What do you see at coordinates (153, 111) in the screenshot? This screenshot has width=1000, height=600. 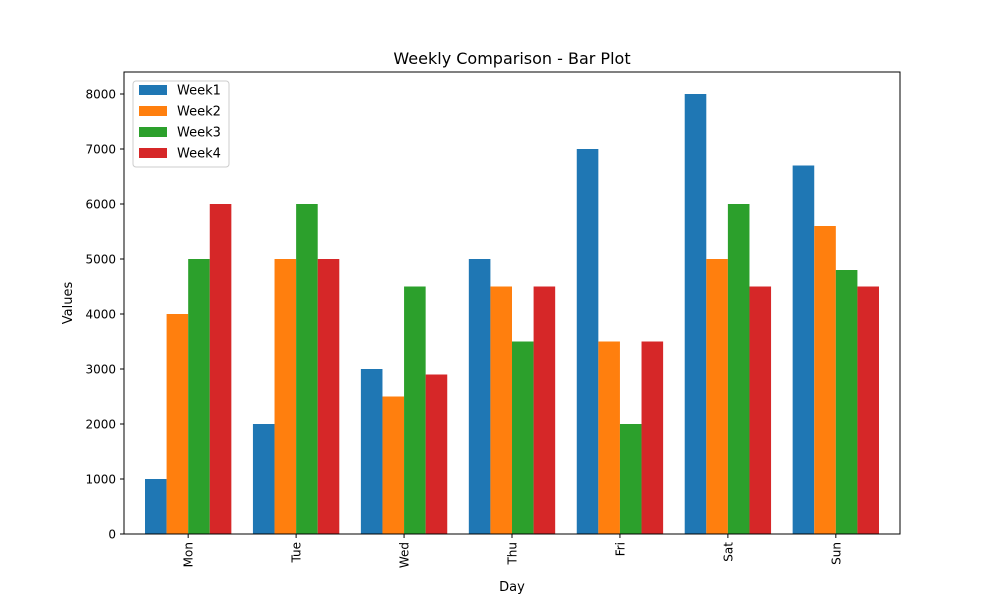 I see `legend-swatch-week2` at bounding box center [153, 111].